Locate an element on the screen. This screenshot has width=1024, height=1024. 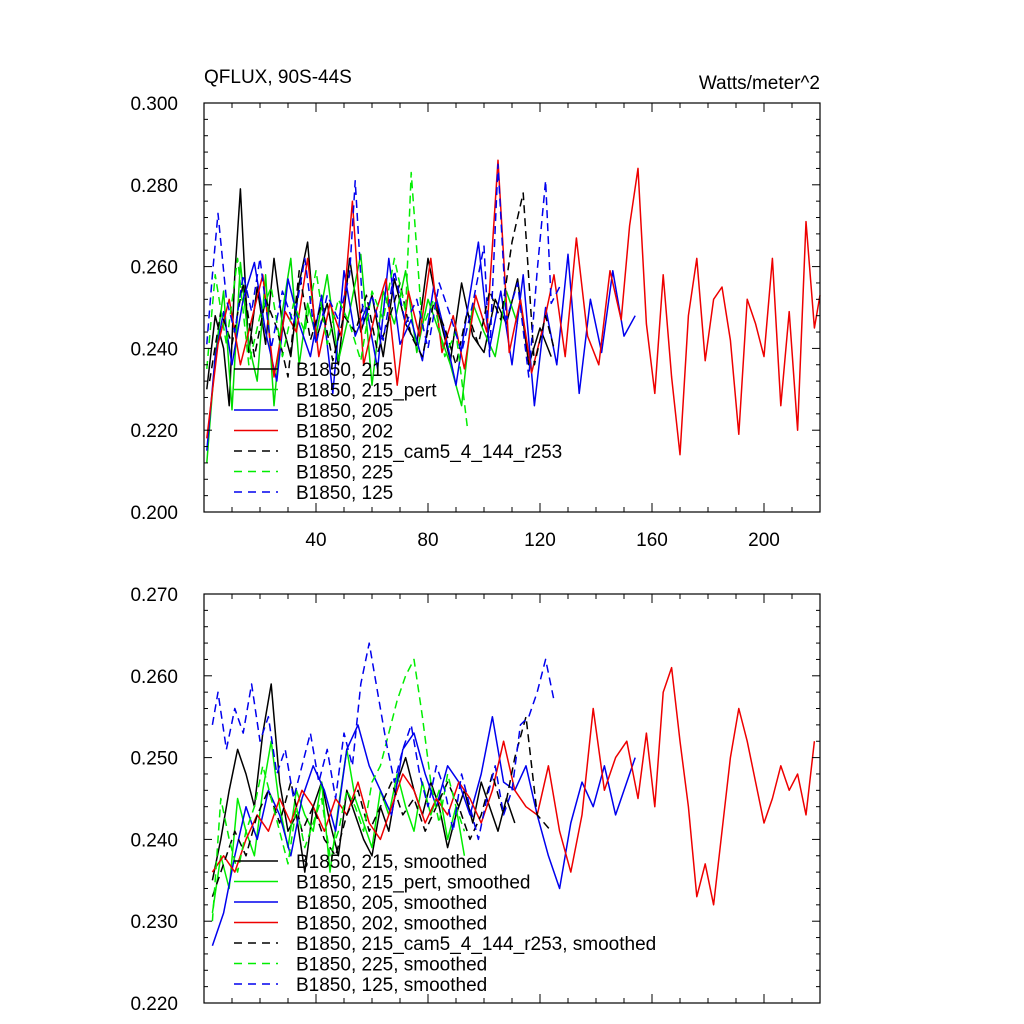
legend-label: B1850, 215, smoothed is located at coordinates (391, 862).